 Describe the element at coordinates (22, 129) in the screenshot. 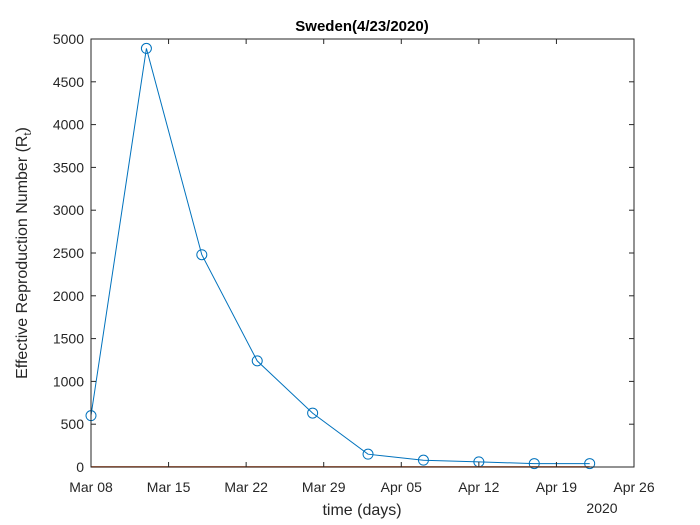

I see `y-axis-label-close: )` at that location.